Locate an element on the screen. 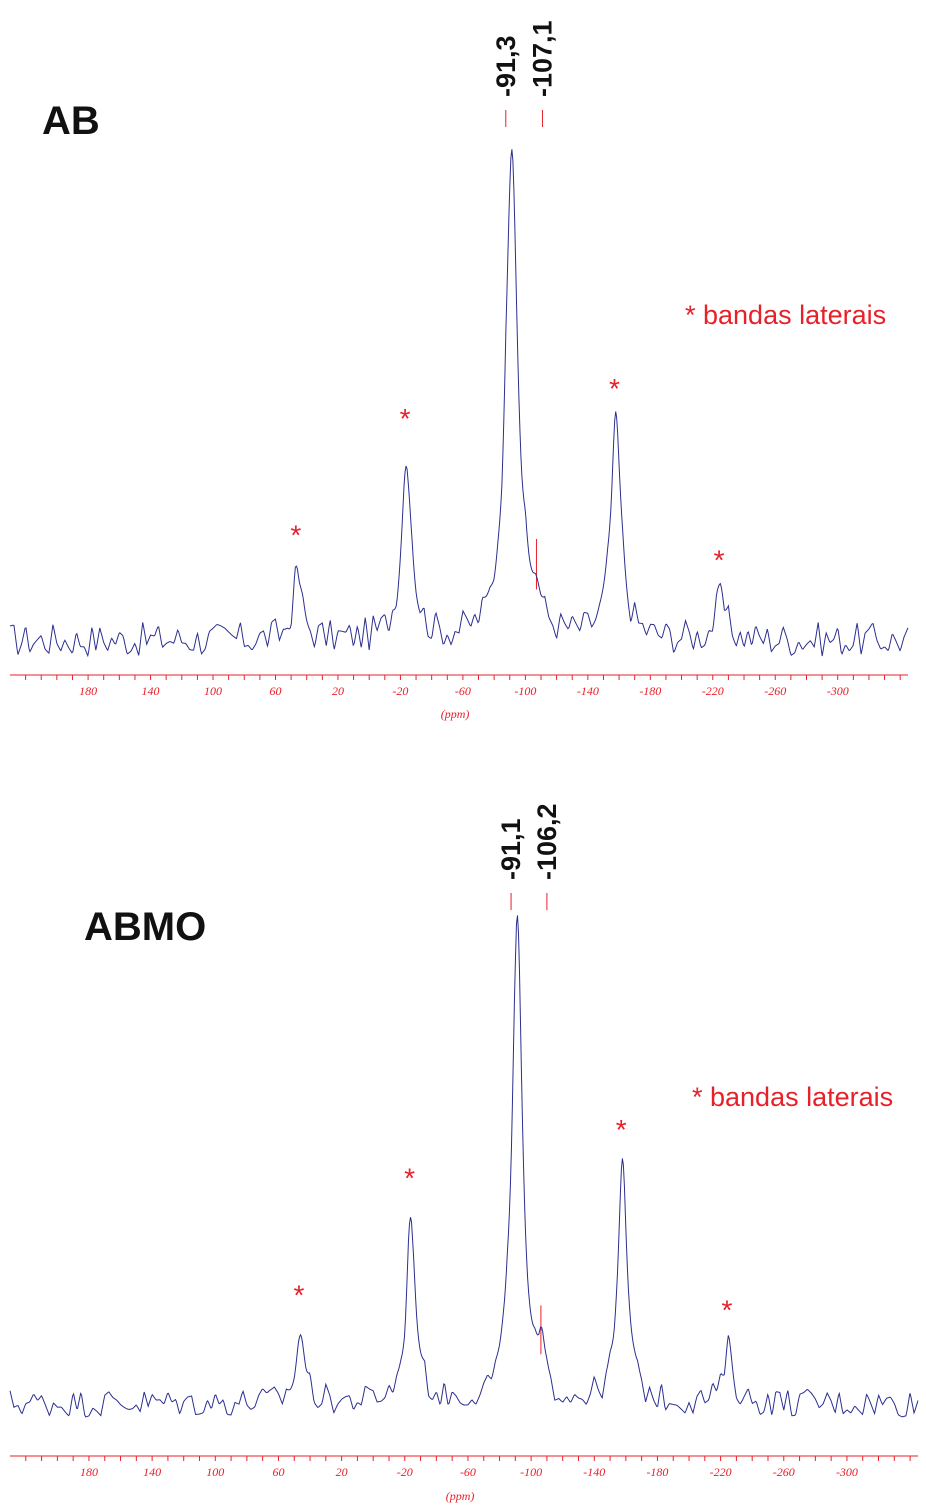 Image resolution: width=926 pixels, height=1506 pixels. panel-title: ABMO is located at coordinates (145, 927).